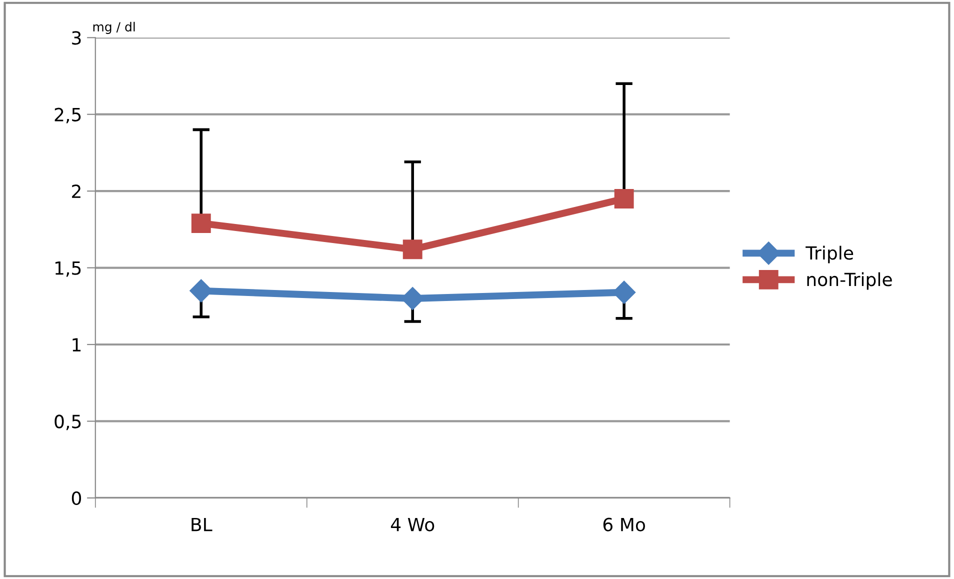 The width and height of the screenshot is (954, 579). I want to click on x-tick-label: 4 Wo, so click(412, 525).